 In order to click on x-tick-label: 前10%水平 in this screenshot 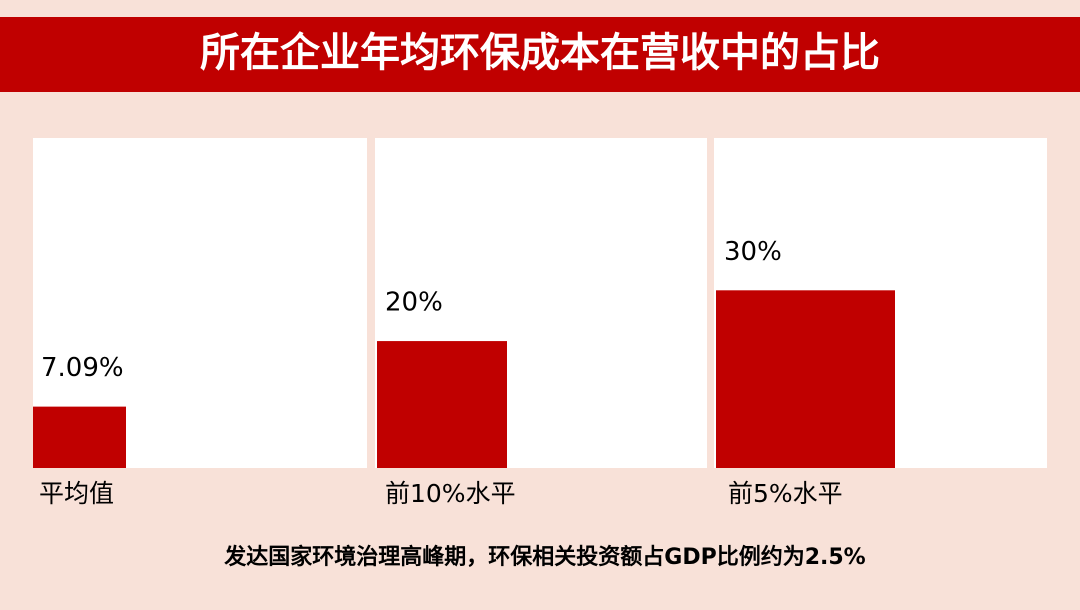, I will do `click(450, 493)`.